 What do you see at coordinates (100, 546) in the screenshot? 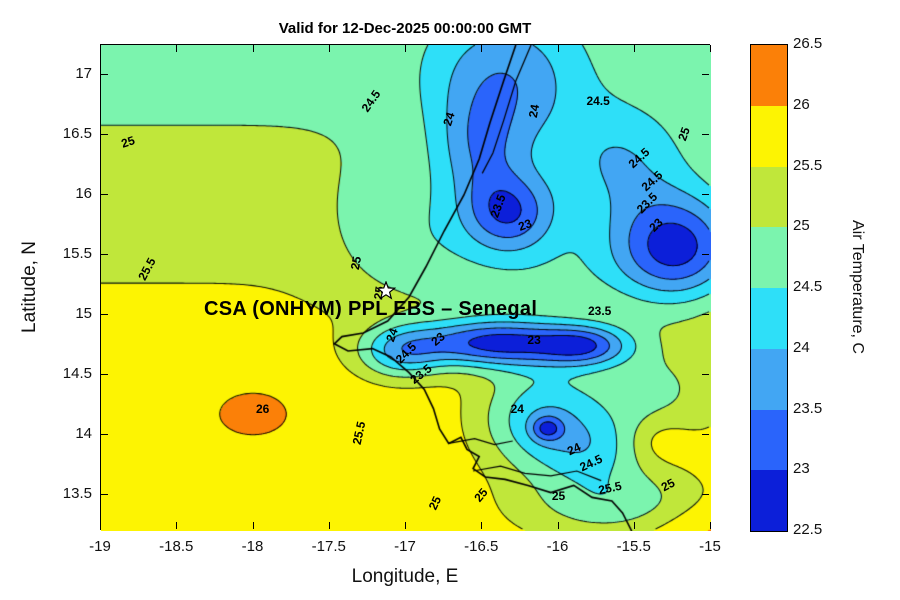
I see `x-tick-label: -19` at bounding box center [100, 546].